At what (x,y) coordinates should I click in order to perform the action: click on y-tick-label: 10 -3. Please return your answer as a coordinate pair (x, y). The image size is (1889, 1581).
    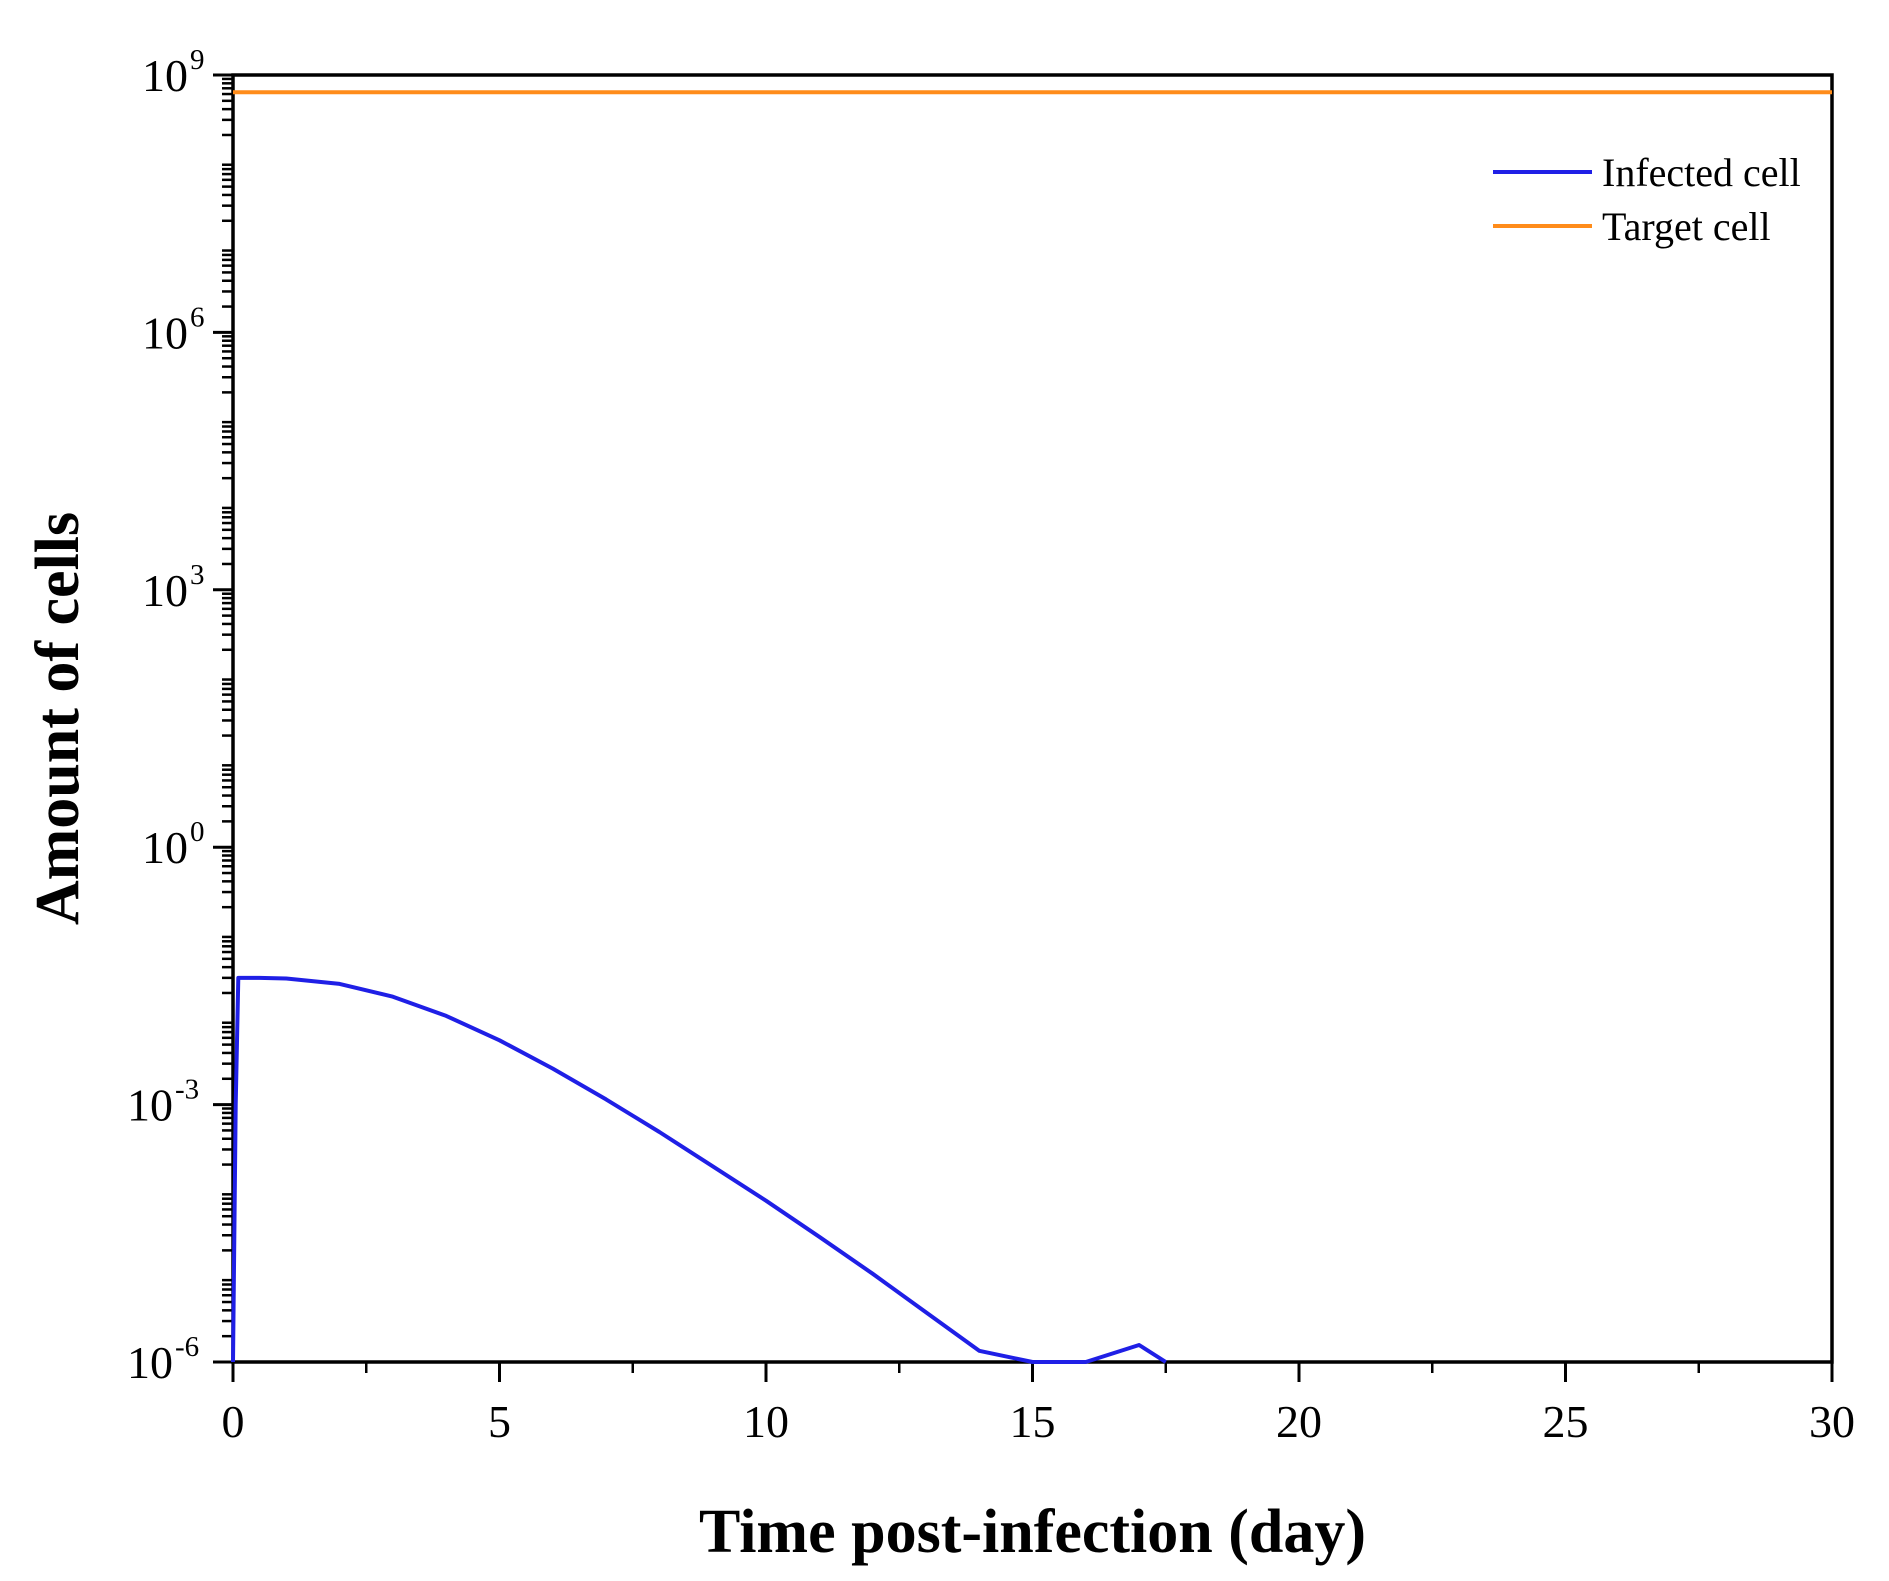
    Looking at the image, I should click on (163, 1102).